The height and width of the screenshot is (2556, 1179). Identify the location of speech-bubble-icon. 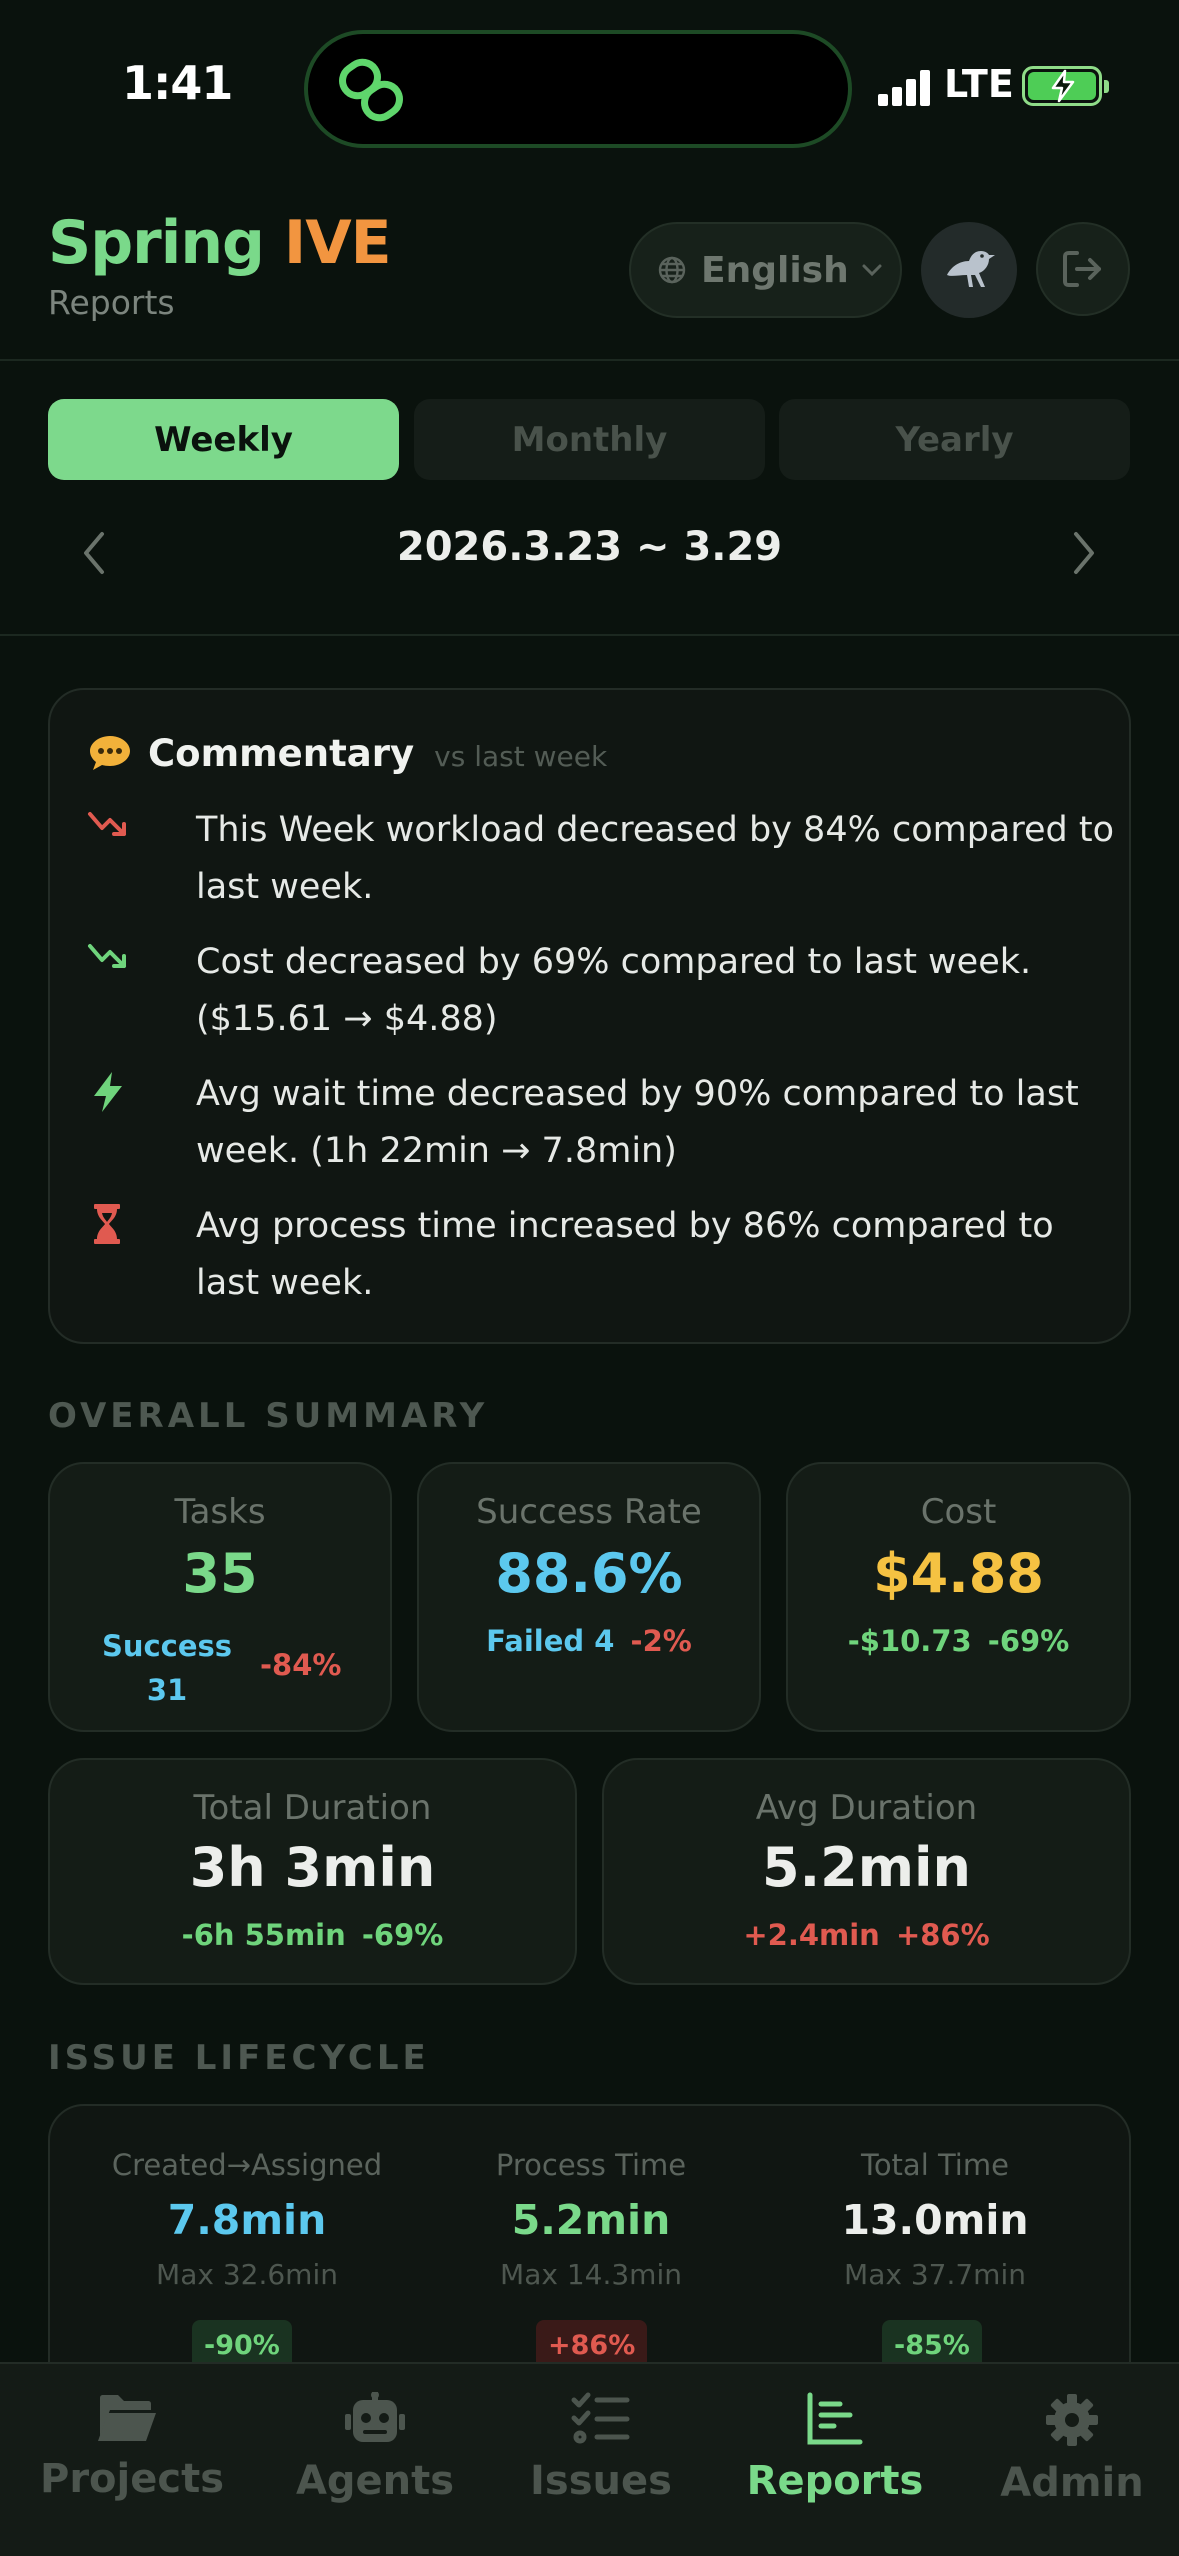
(110, 753).